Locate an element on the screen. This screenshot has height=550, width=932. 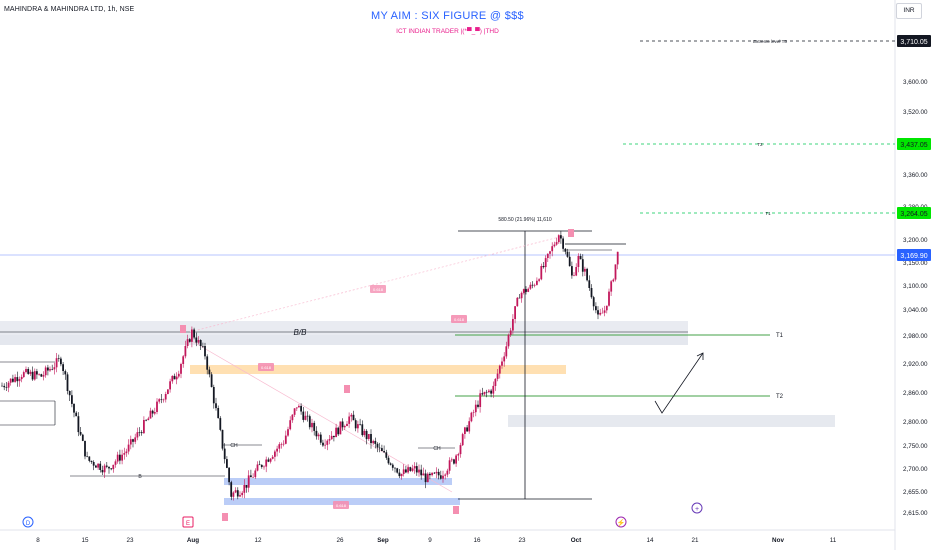
orange-zone is located at coordinates (378, 369).